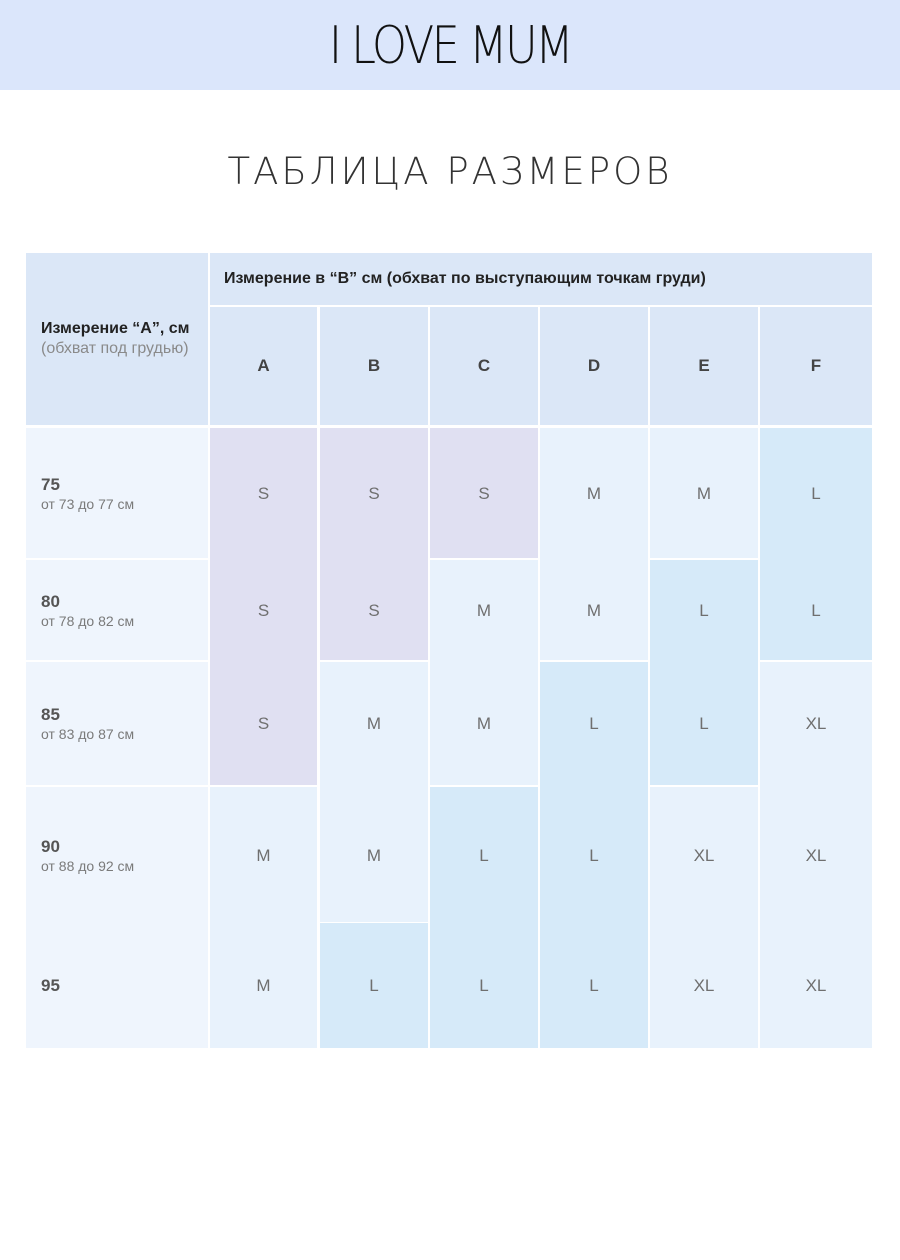 The height and width of the screenshot is (1260, 900). Describe the element at coordinates (704, 366) in the screenshot. I see `cup-column-header: E` at that location.